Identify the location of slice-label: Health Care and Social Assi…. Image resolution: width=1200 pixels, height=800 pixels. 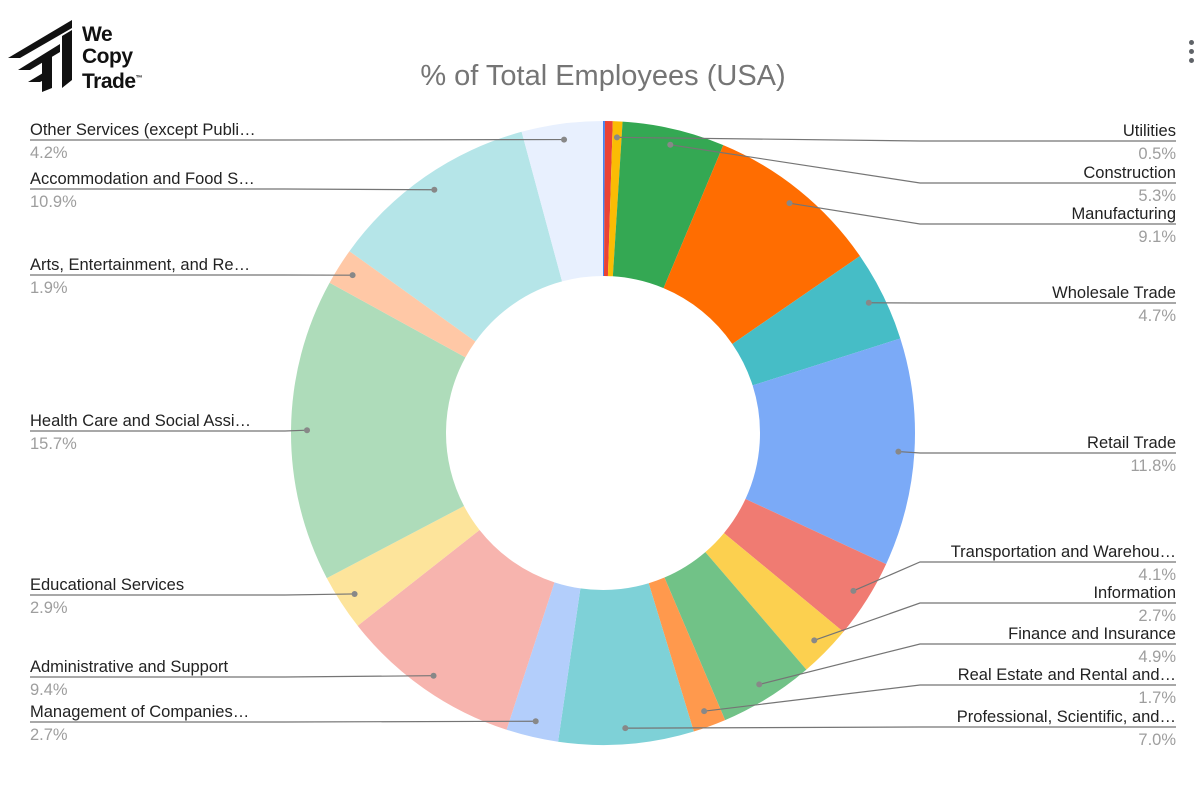
(140, 421).